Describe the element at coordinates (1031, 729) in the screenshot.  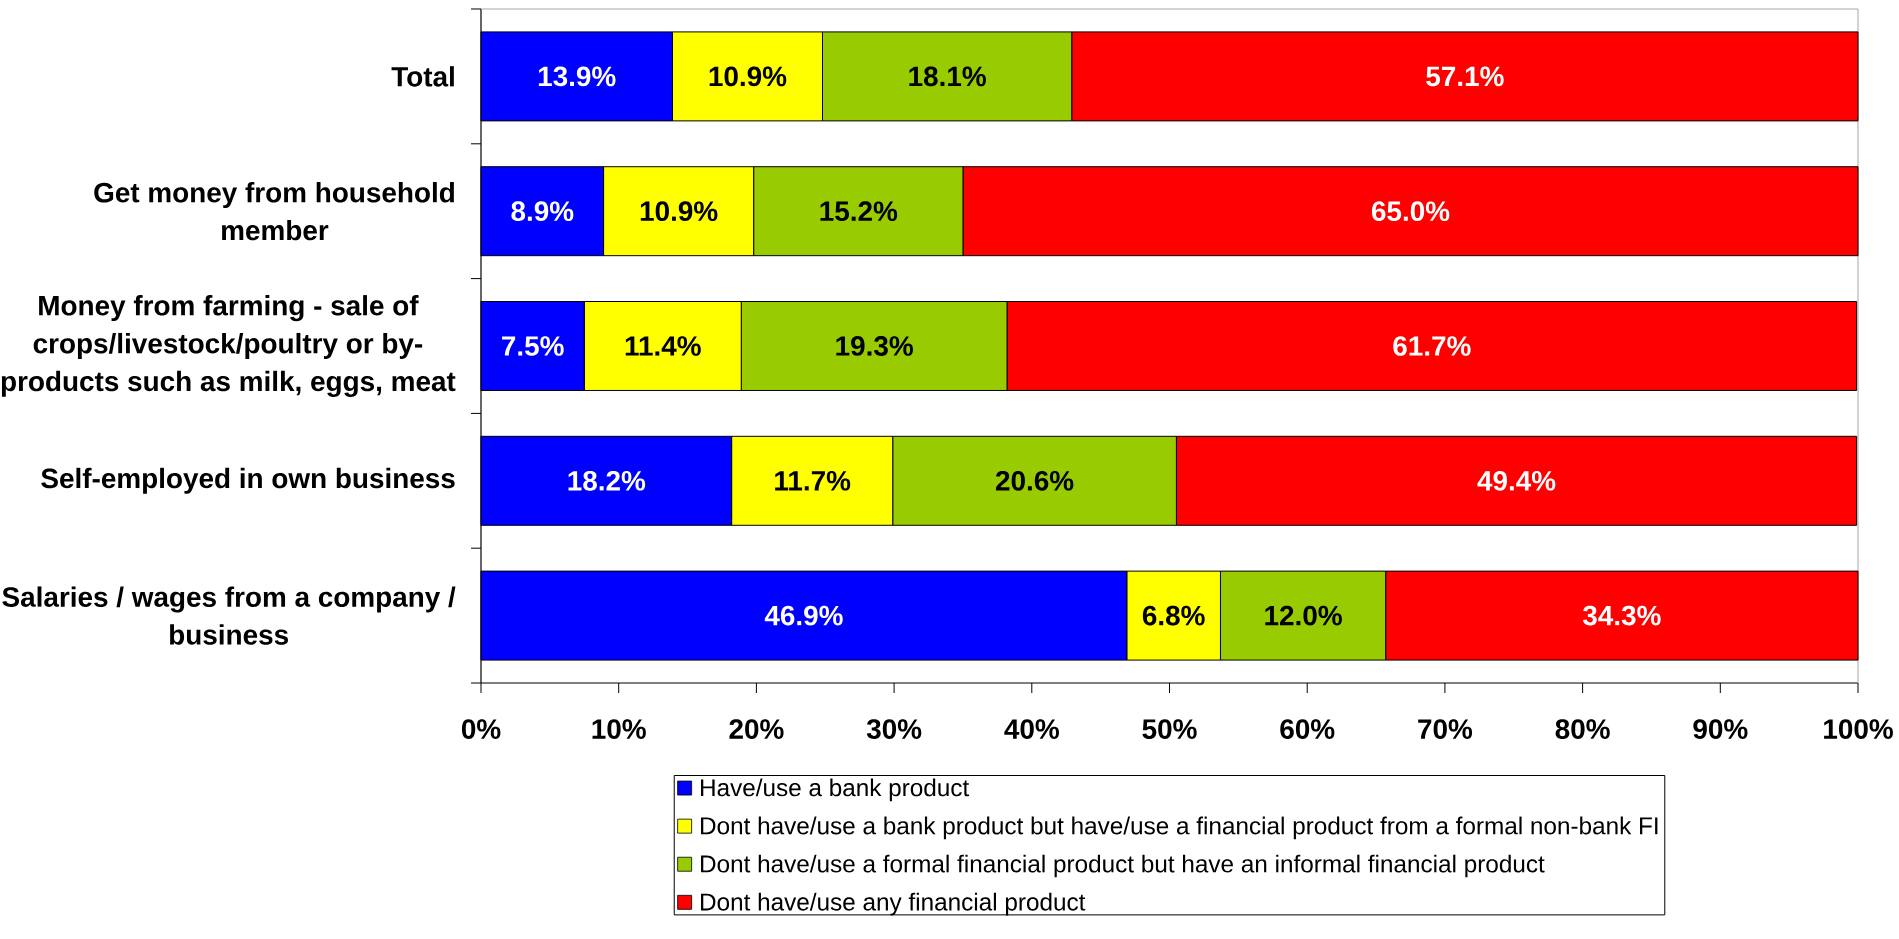
I see `x-tick-label: 40%` at that location.